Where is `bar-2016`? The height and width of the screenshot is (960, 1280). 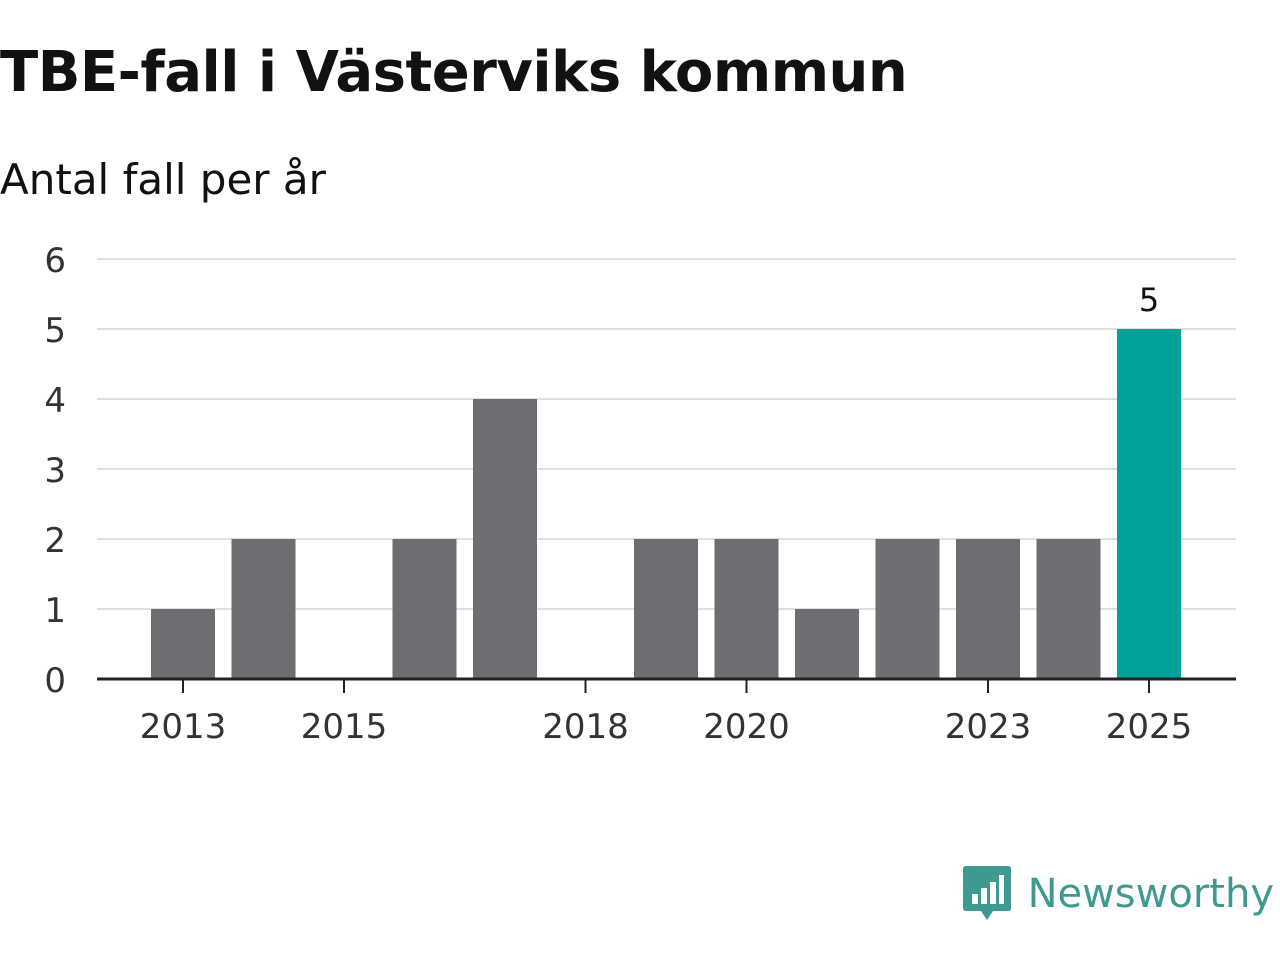
bar-2016 is located at coordinates (424, 609).